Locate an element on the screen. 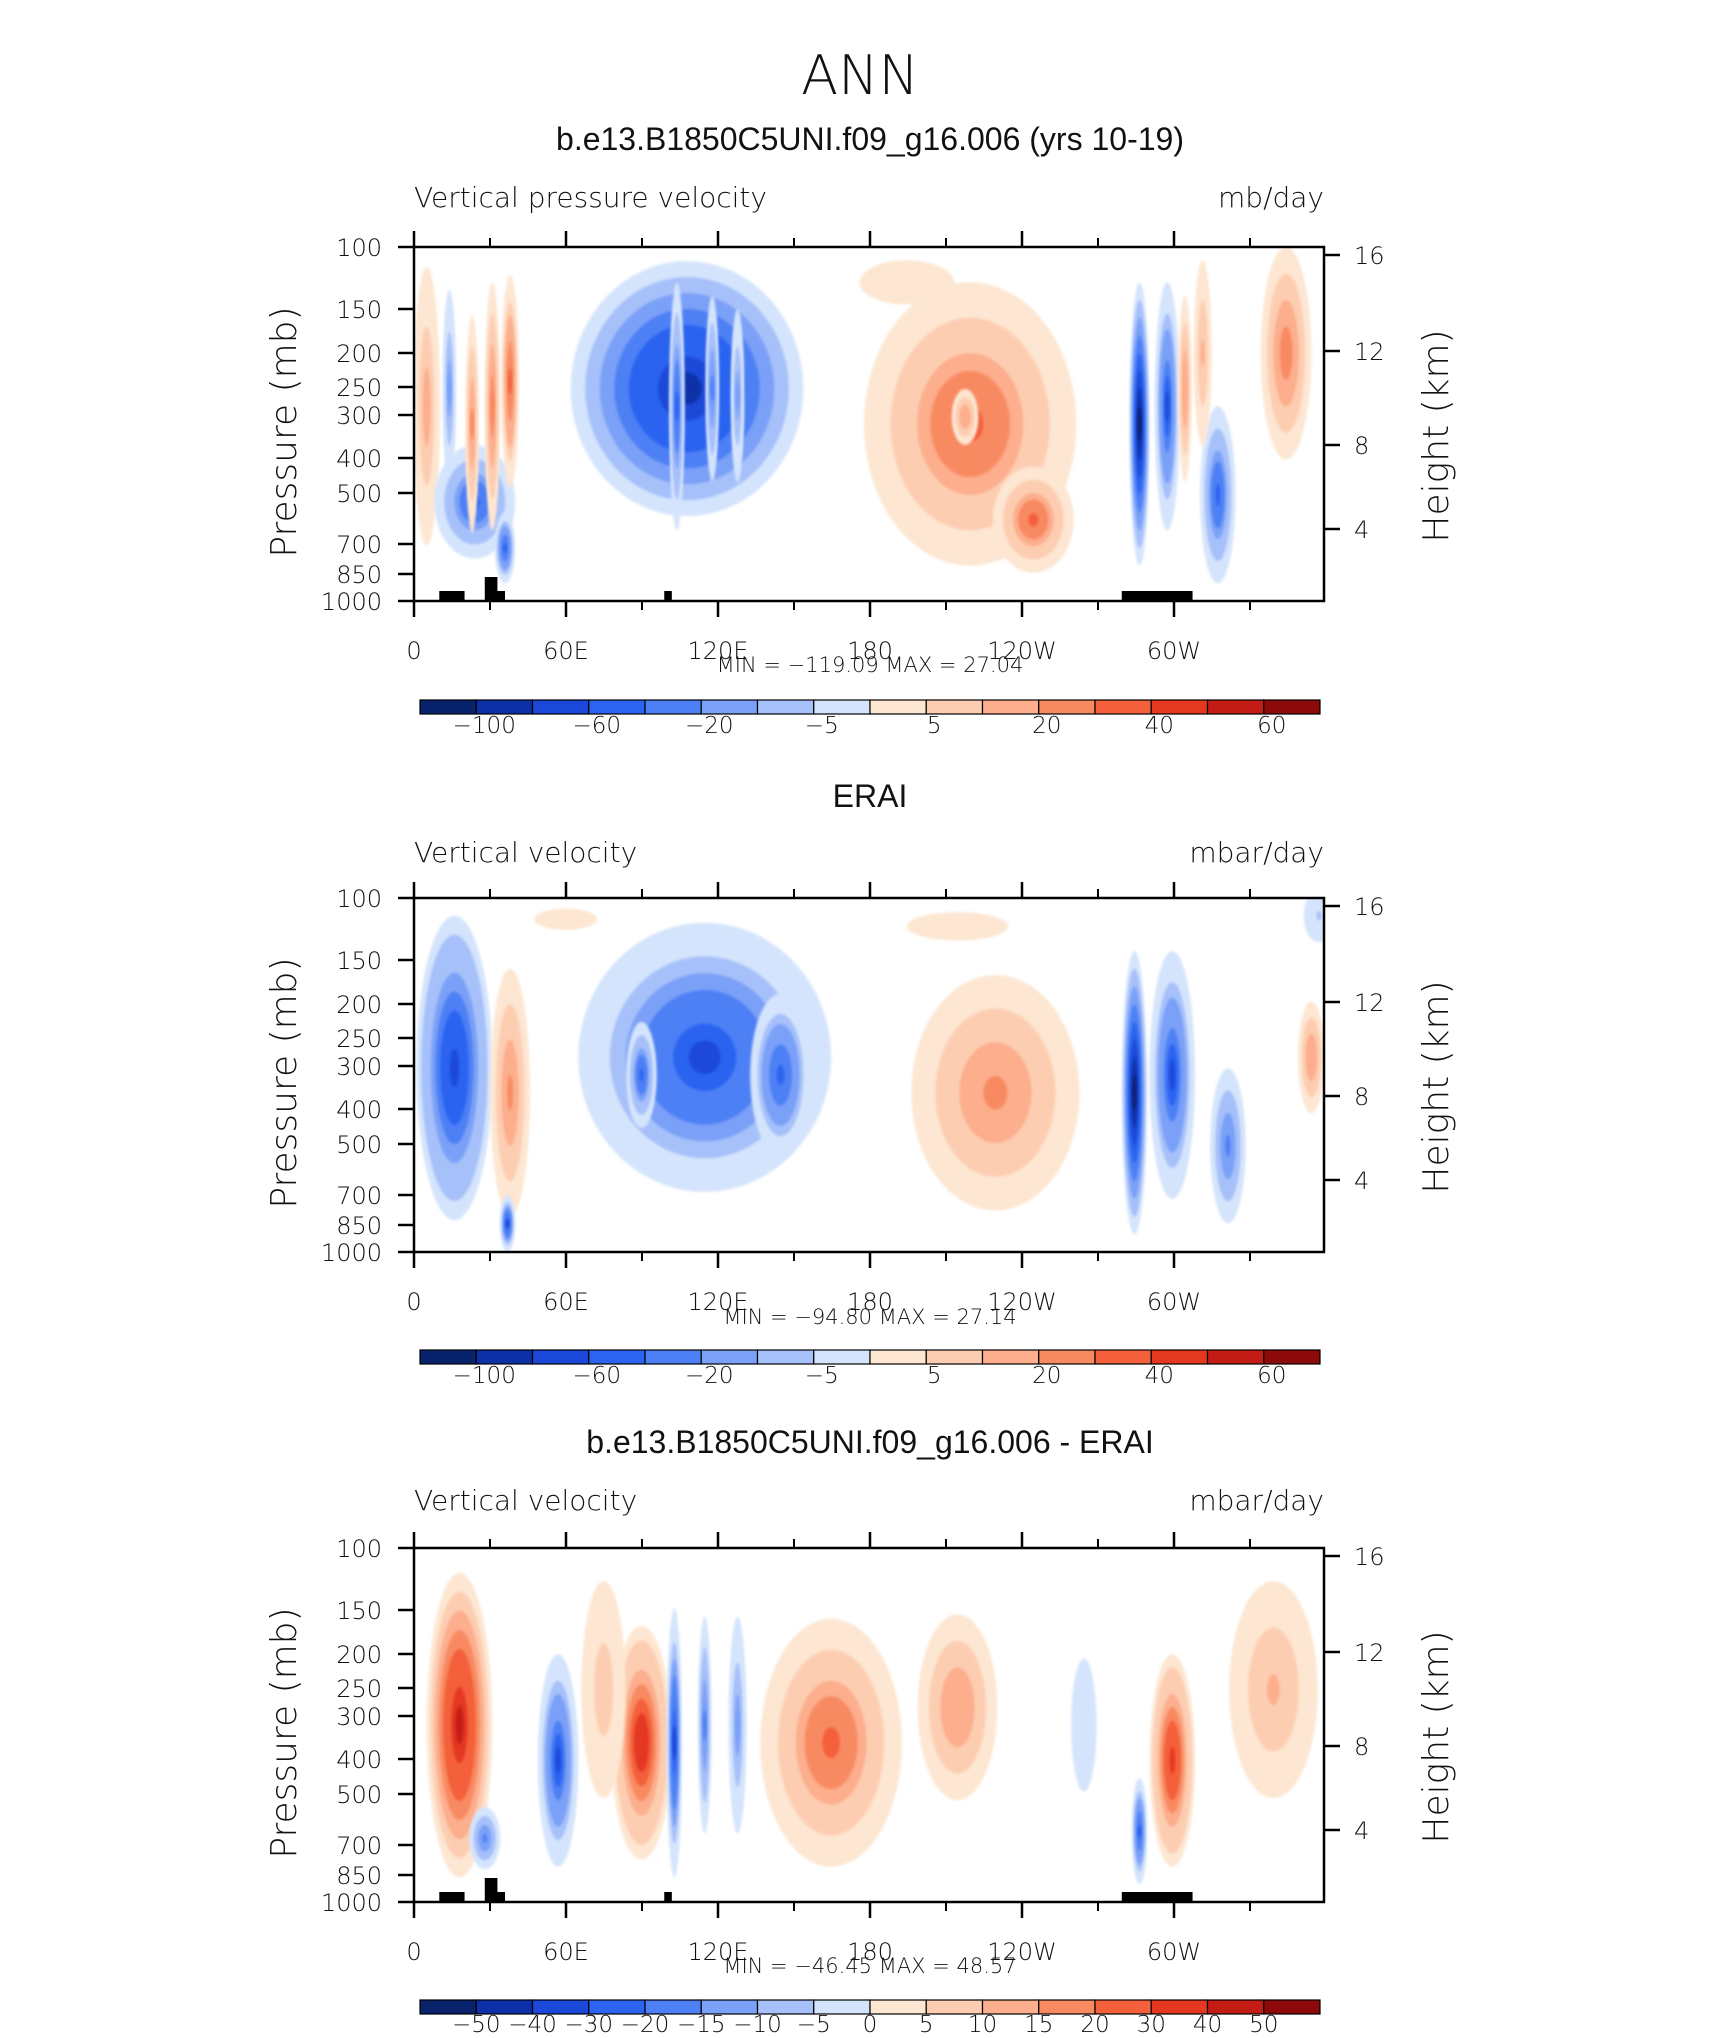  colorbar-label: −5 is located at coordinates (822, 726).